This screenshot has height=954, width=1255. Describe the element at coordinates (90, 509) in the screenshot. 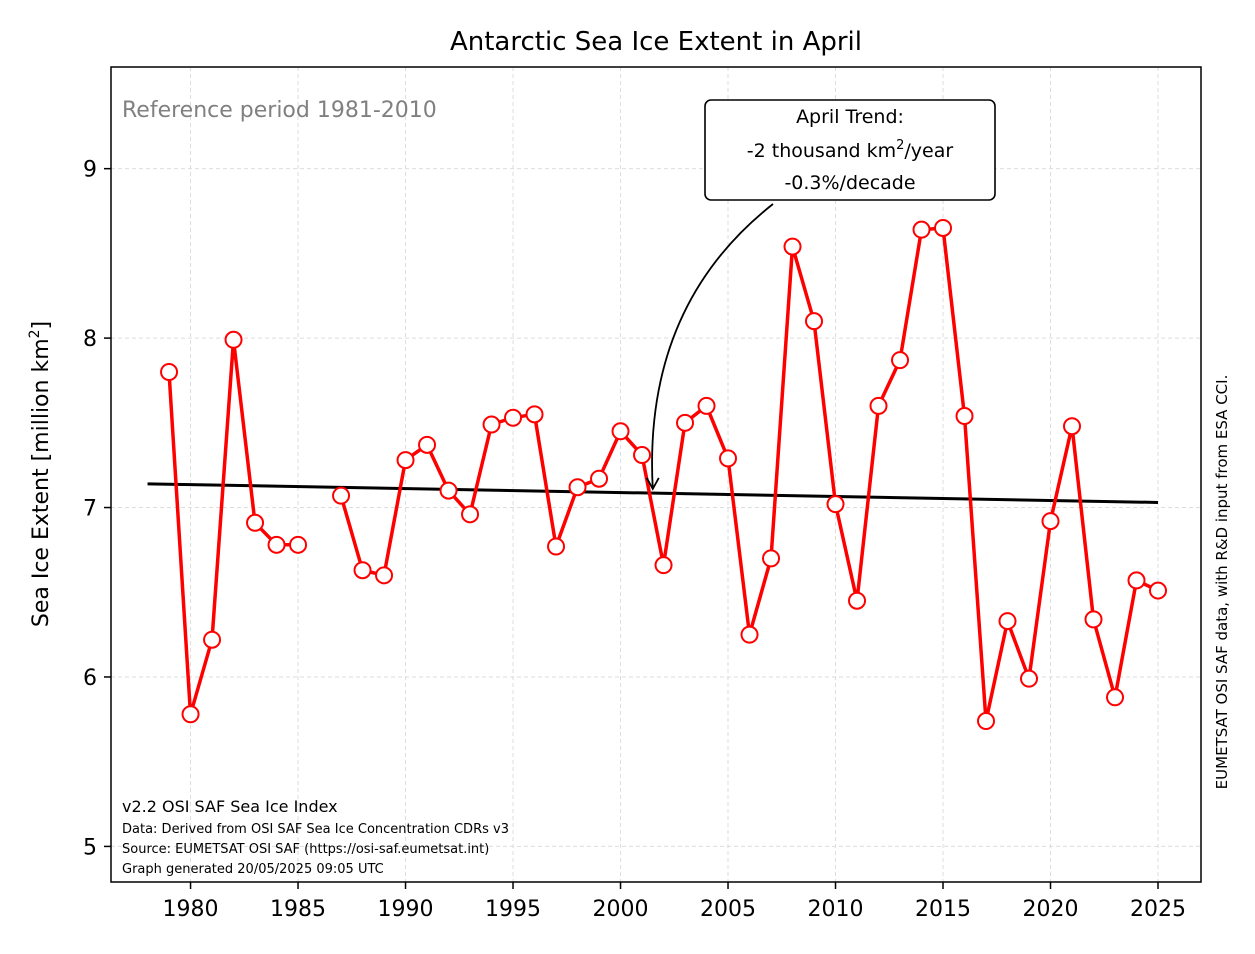

I see `y-tick-label: 7` at that location.